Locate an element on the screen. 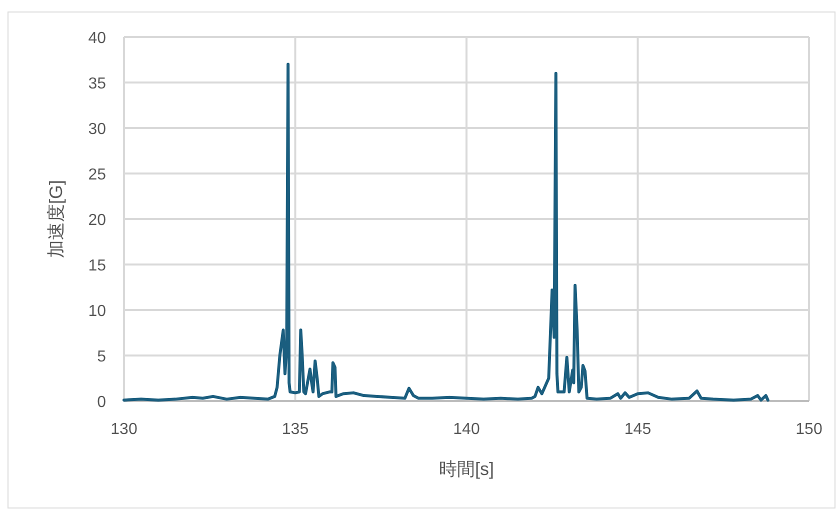 Image resolution: width=836 pixels, height=509 pixels. x-axis-title: 時間[s] is located at coordinates (466, 469).